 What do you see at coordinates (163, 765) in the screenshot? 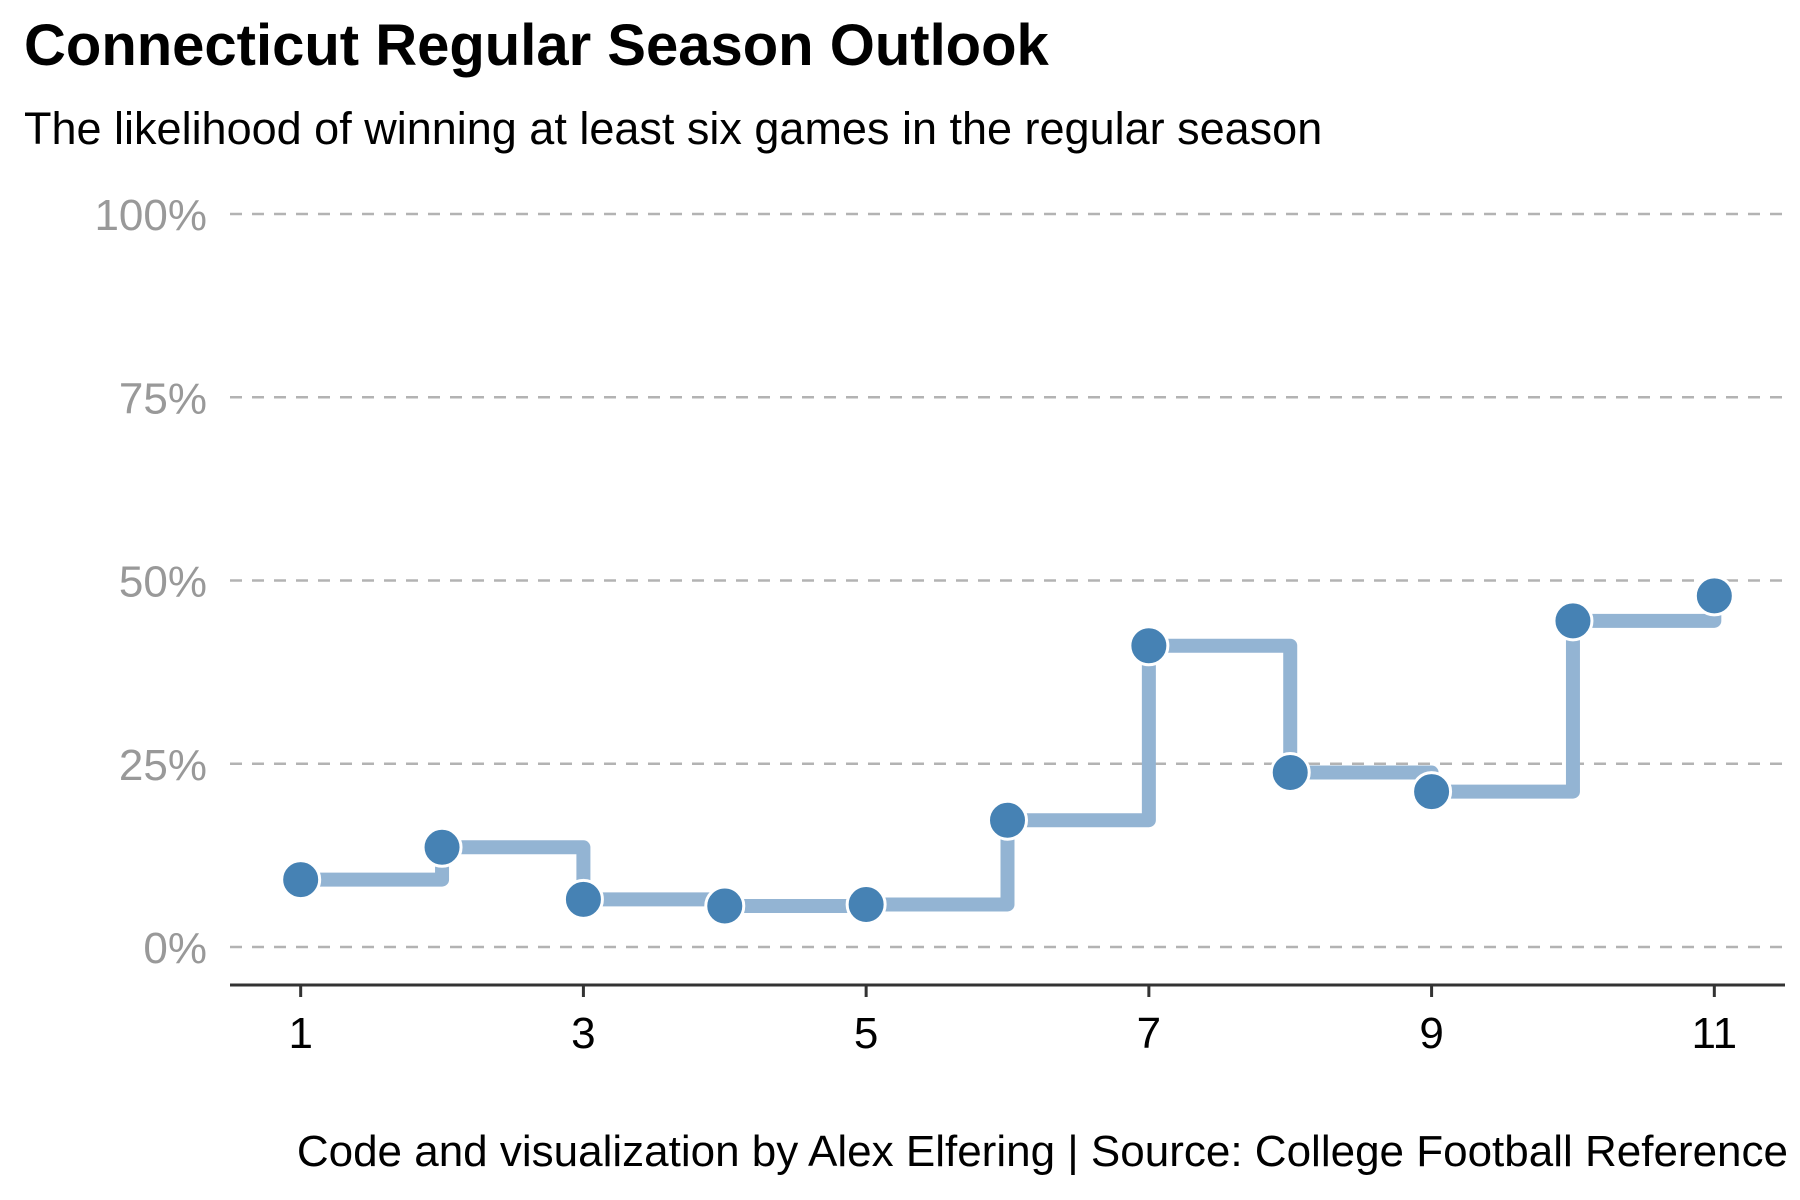
I see `y-tick-label: 25%` at bounding box center [163, 765].